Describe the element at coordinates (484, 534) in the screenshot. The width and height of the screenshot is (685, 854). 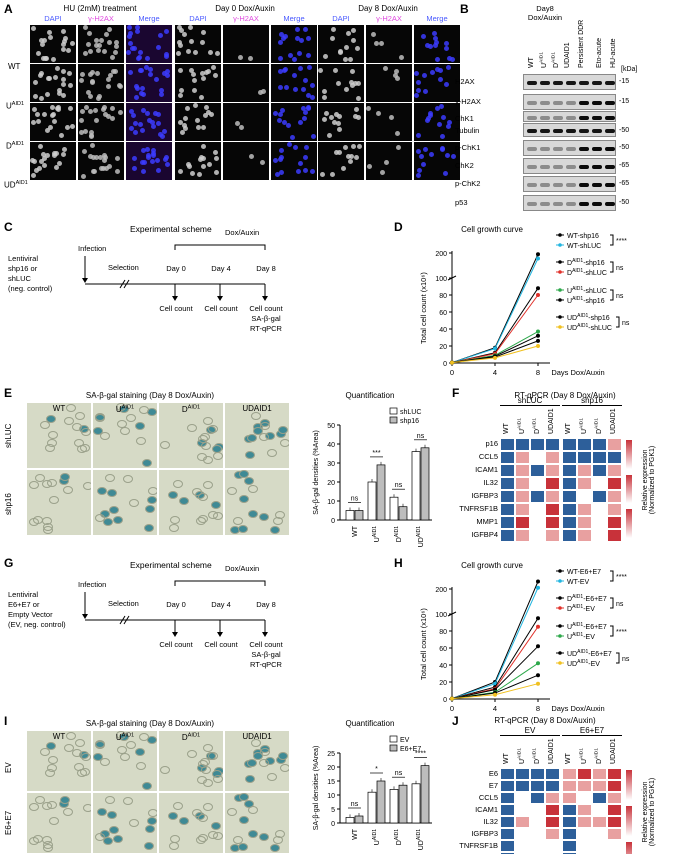
I see `heatmap-gene-label: IGFBP4` at that location.